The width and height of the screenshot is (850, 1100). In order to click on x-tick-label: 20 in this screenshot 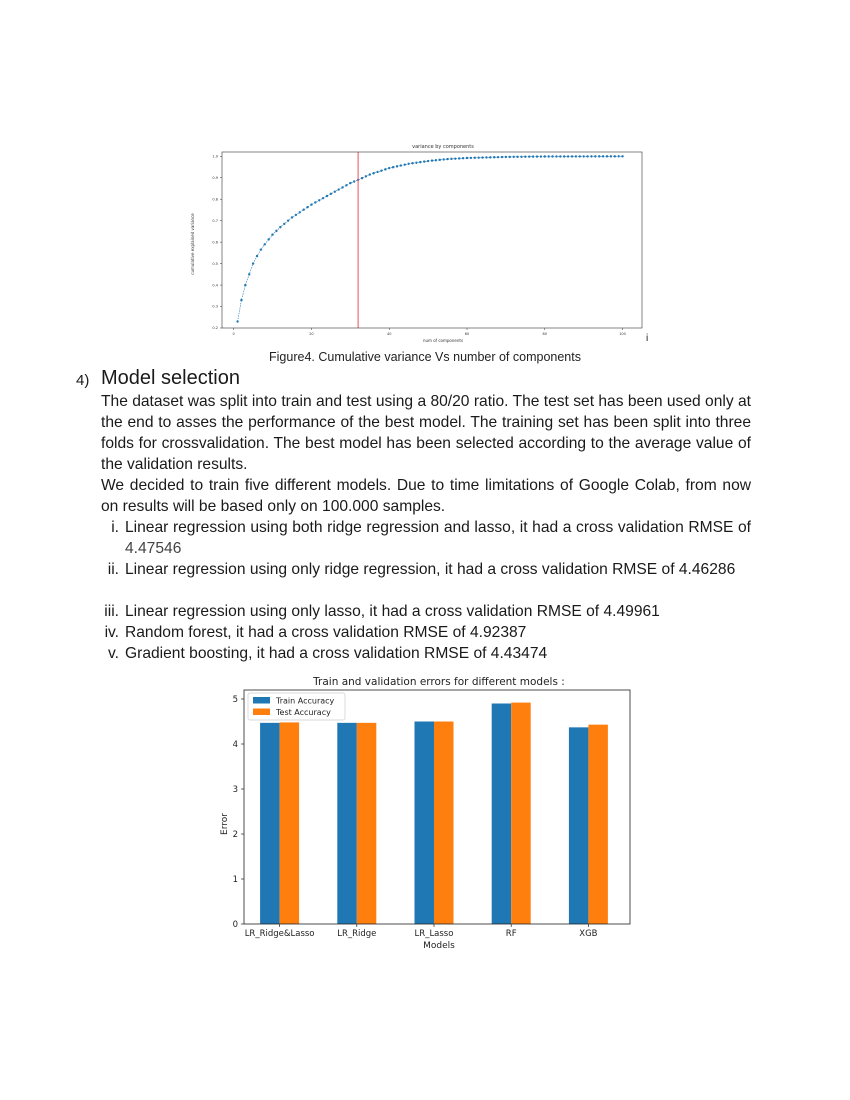, I will do `click(311, 334)`.